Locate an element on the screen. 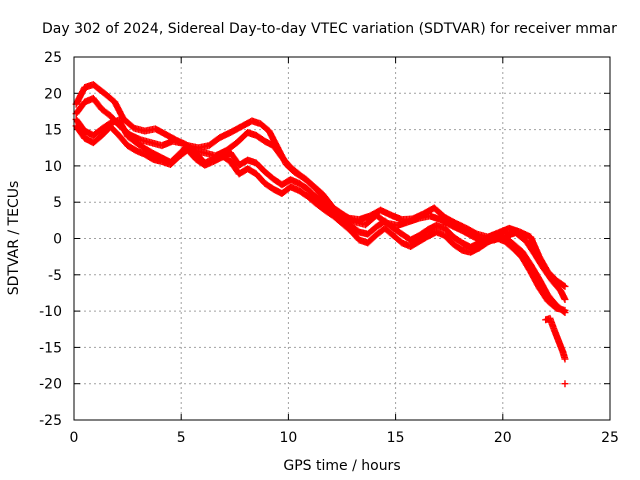 This screenshot has height=480, width=640. series-outlier is located at coordinates (565, 384).